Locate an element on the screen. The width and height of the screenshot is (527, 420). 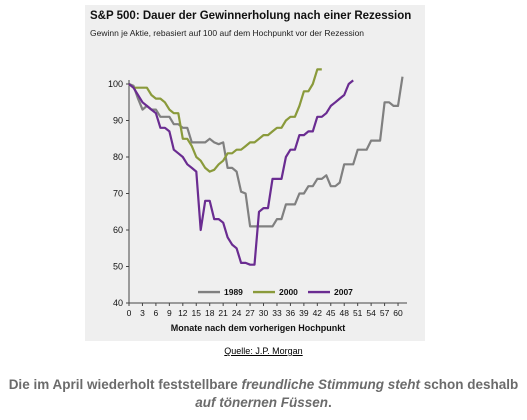
x-tick-label: 3 is located at coordinates (142, 313).